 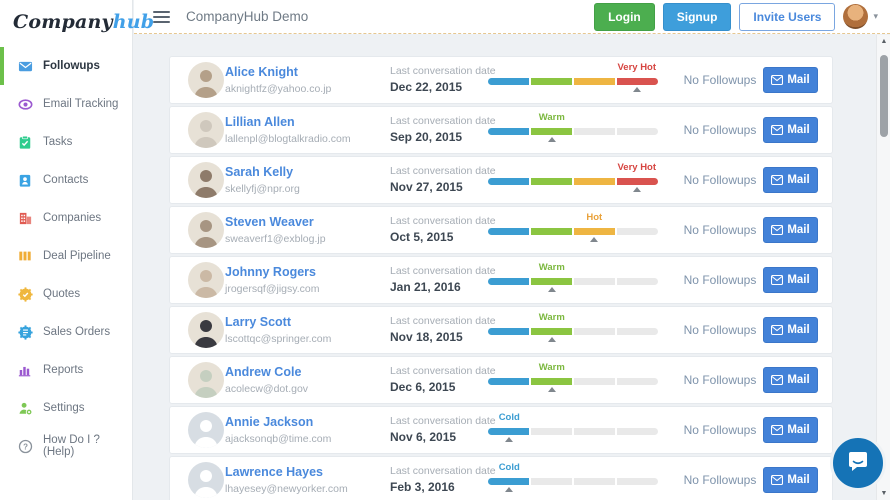 What do you see at coordinates (274, 472) in the screenshot?
I see `contact-name-link: Lawrence Hayes` at bounding box center [274, 472].